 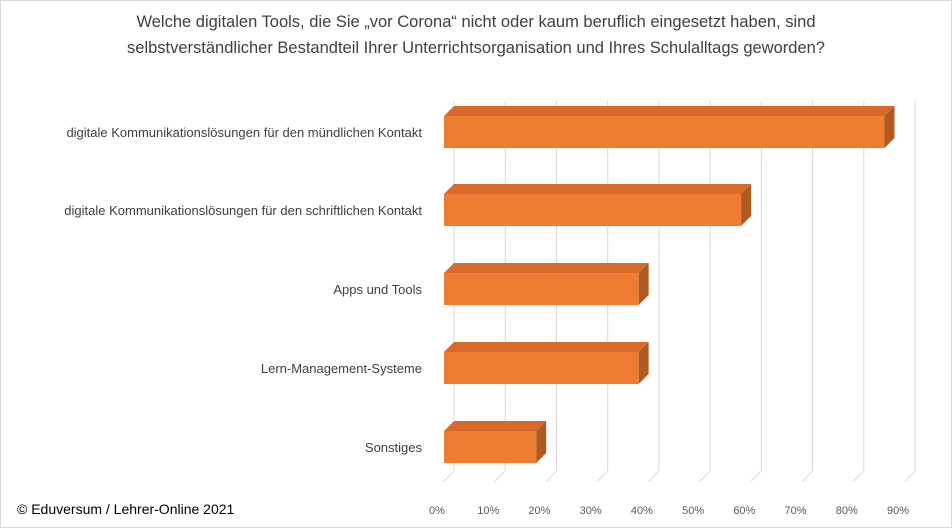 What do you see at coordinates (488, 511) in the screenshot?
I see `x-tick-label: 10%` at bounding box center [488, 511].